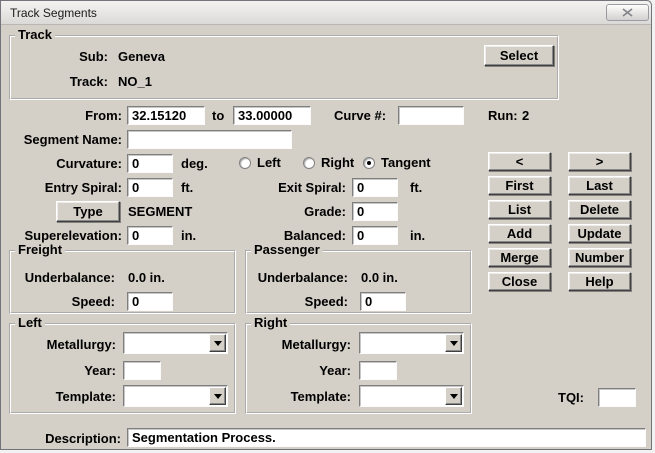 This screenshot has height=453, width=655. I want to click on close-button, so click(627, 12).